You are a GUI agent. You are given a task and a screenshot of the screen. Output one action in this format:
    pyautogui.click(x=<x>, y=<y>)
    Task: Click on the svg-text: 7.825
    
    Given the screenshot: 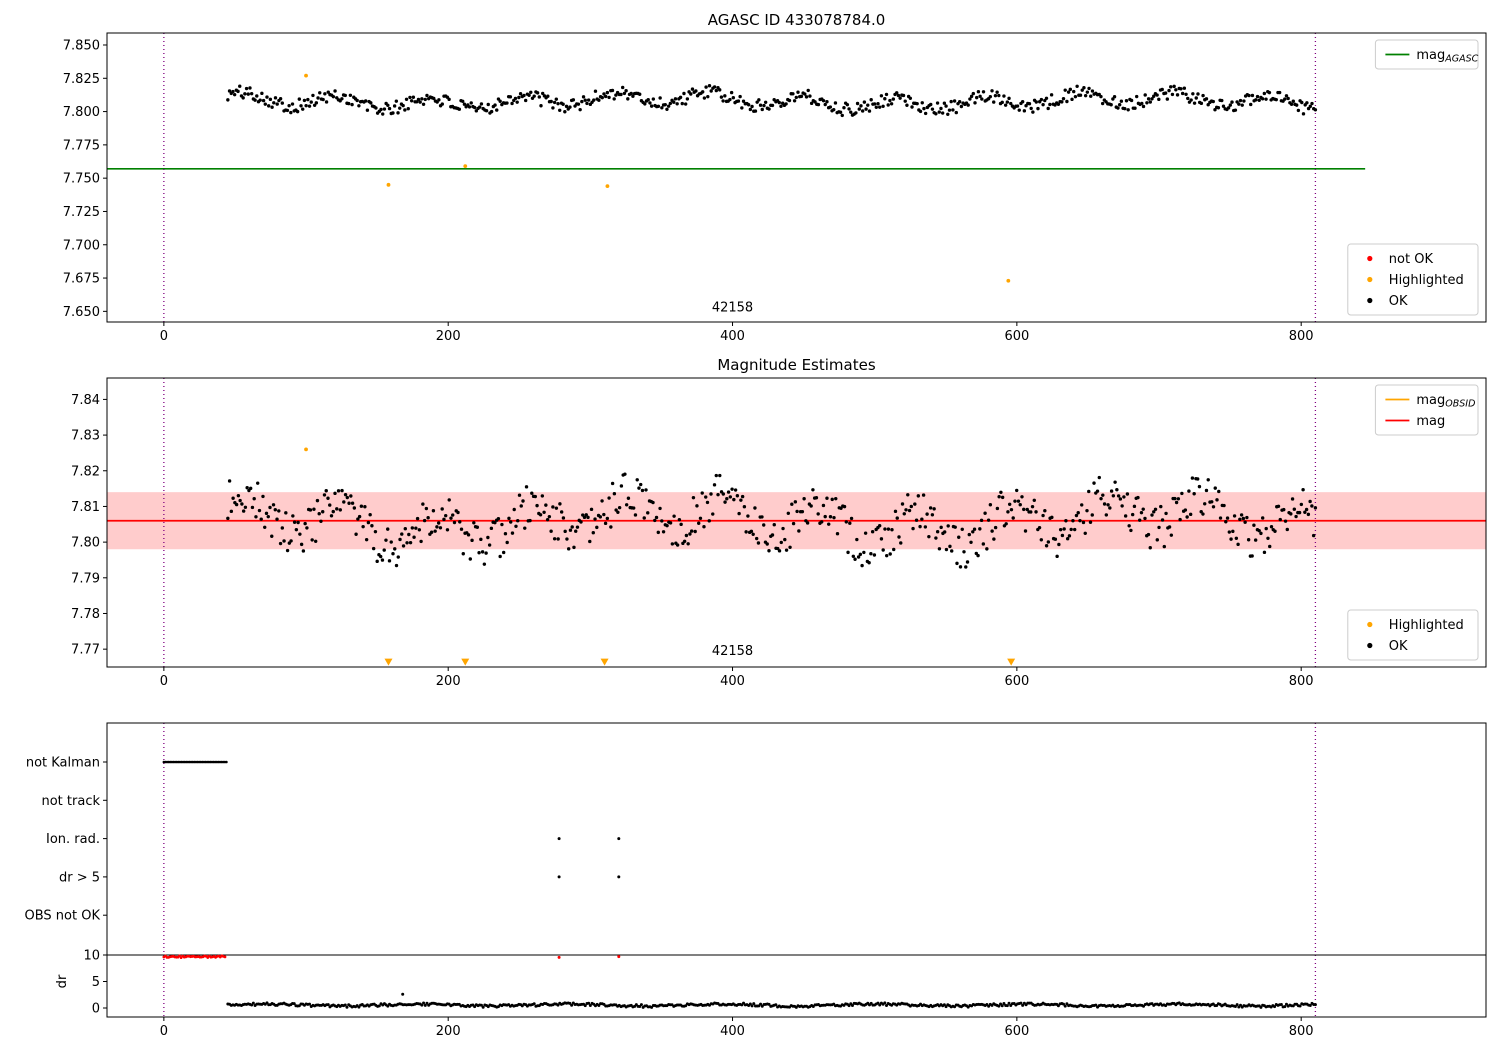 What is the action you would take?
    pyautogui.click(x=81, y=79)
    